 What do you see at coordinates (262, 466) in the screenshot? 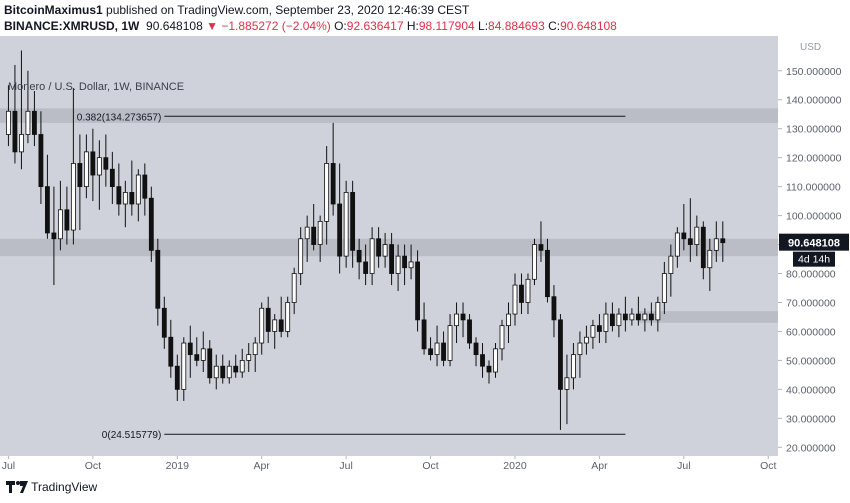
I see `time-tick-label: Apr` at bounding box center [262, 466].